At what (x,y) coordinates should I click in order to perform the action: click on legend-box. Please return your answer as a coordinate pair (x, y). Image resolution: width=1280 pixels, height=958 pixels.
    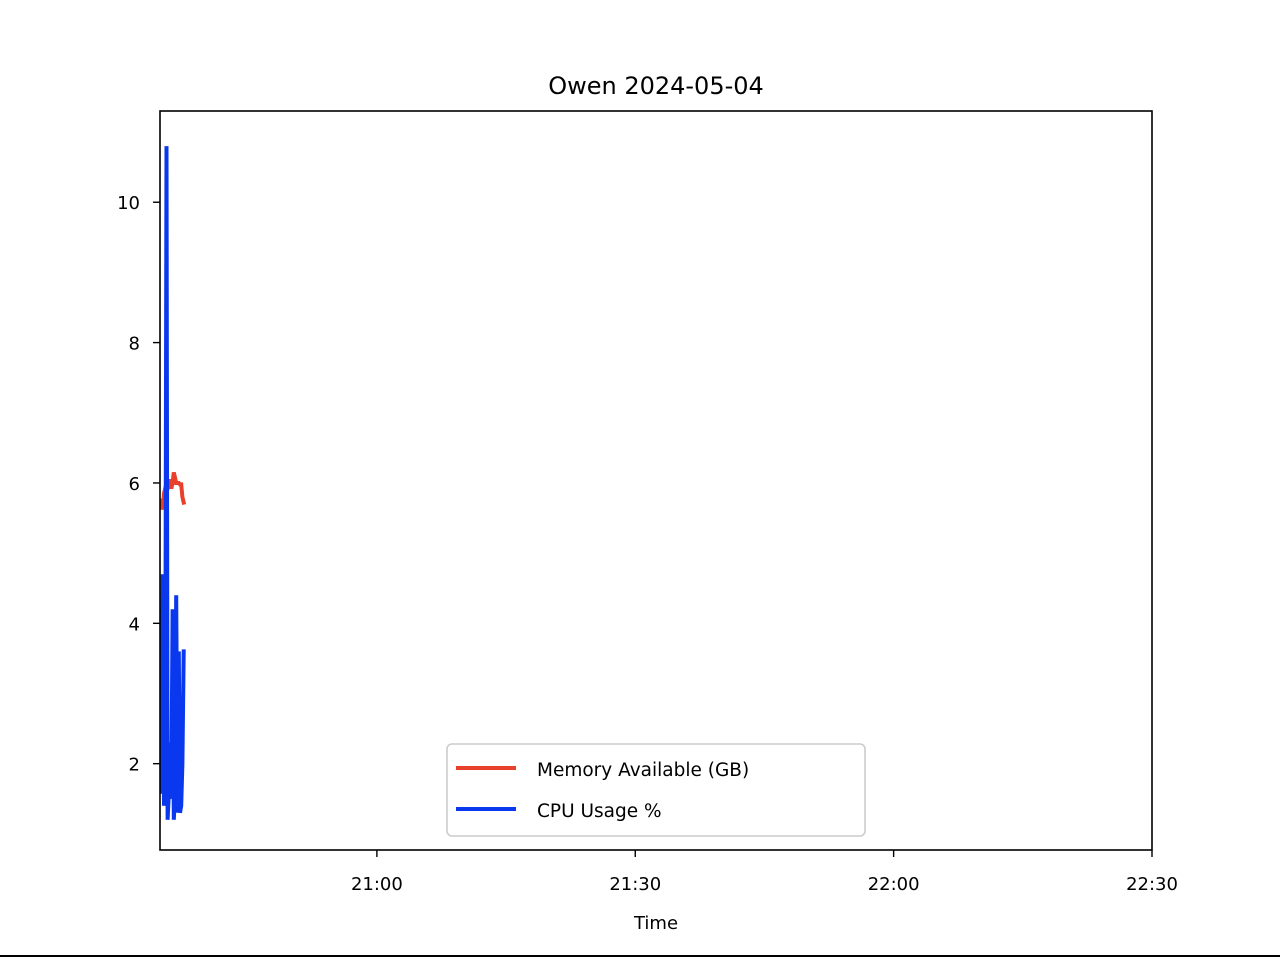
    Looking at the image, I should click on (656, 790).